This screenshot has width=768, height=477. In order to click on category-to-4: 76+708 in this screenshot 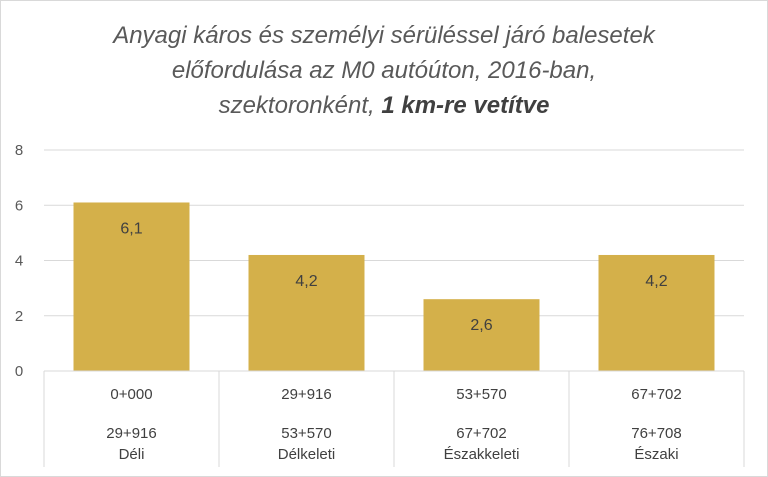, I will do `click(656, 433)`.